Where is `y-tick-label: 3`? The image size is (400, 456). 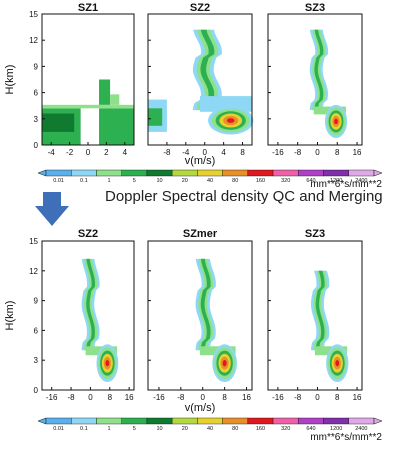
y-tick-label: 3 is located at coordinates (36, 119).